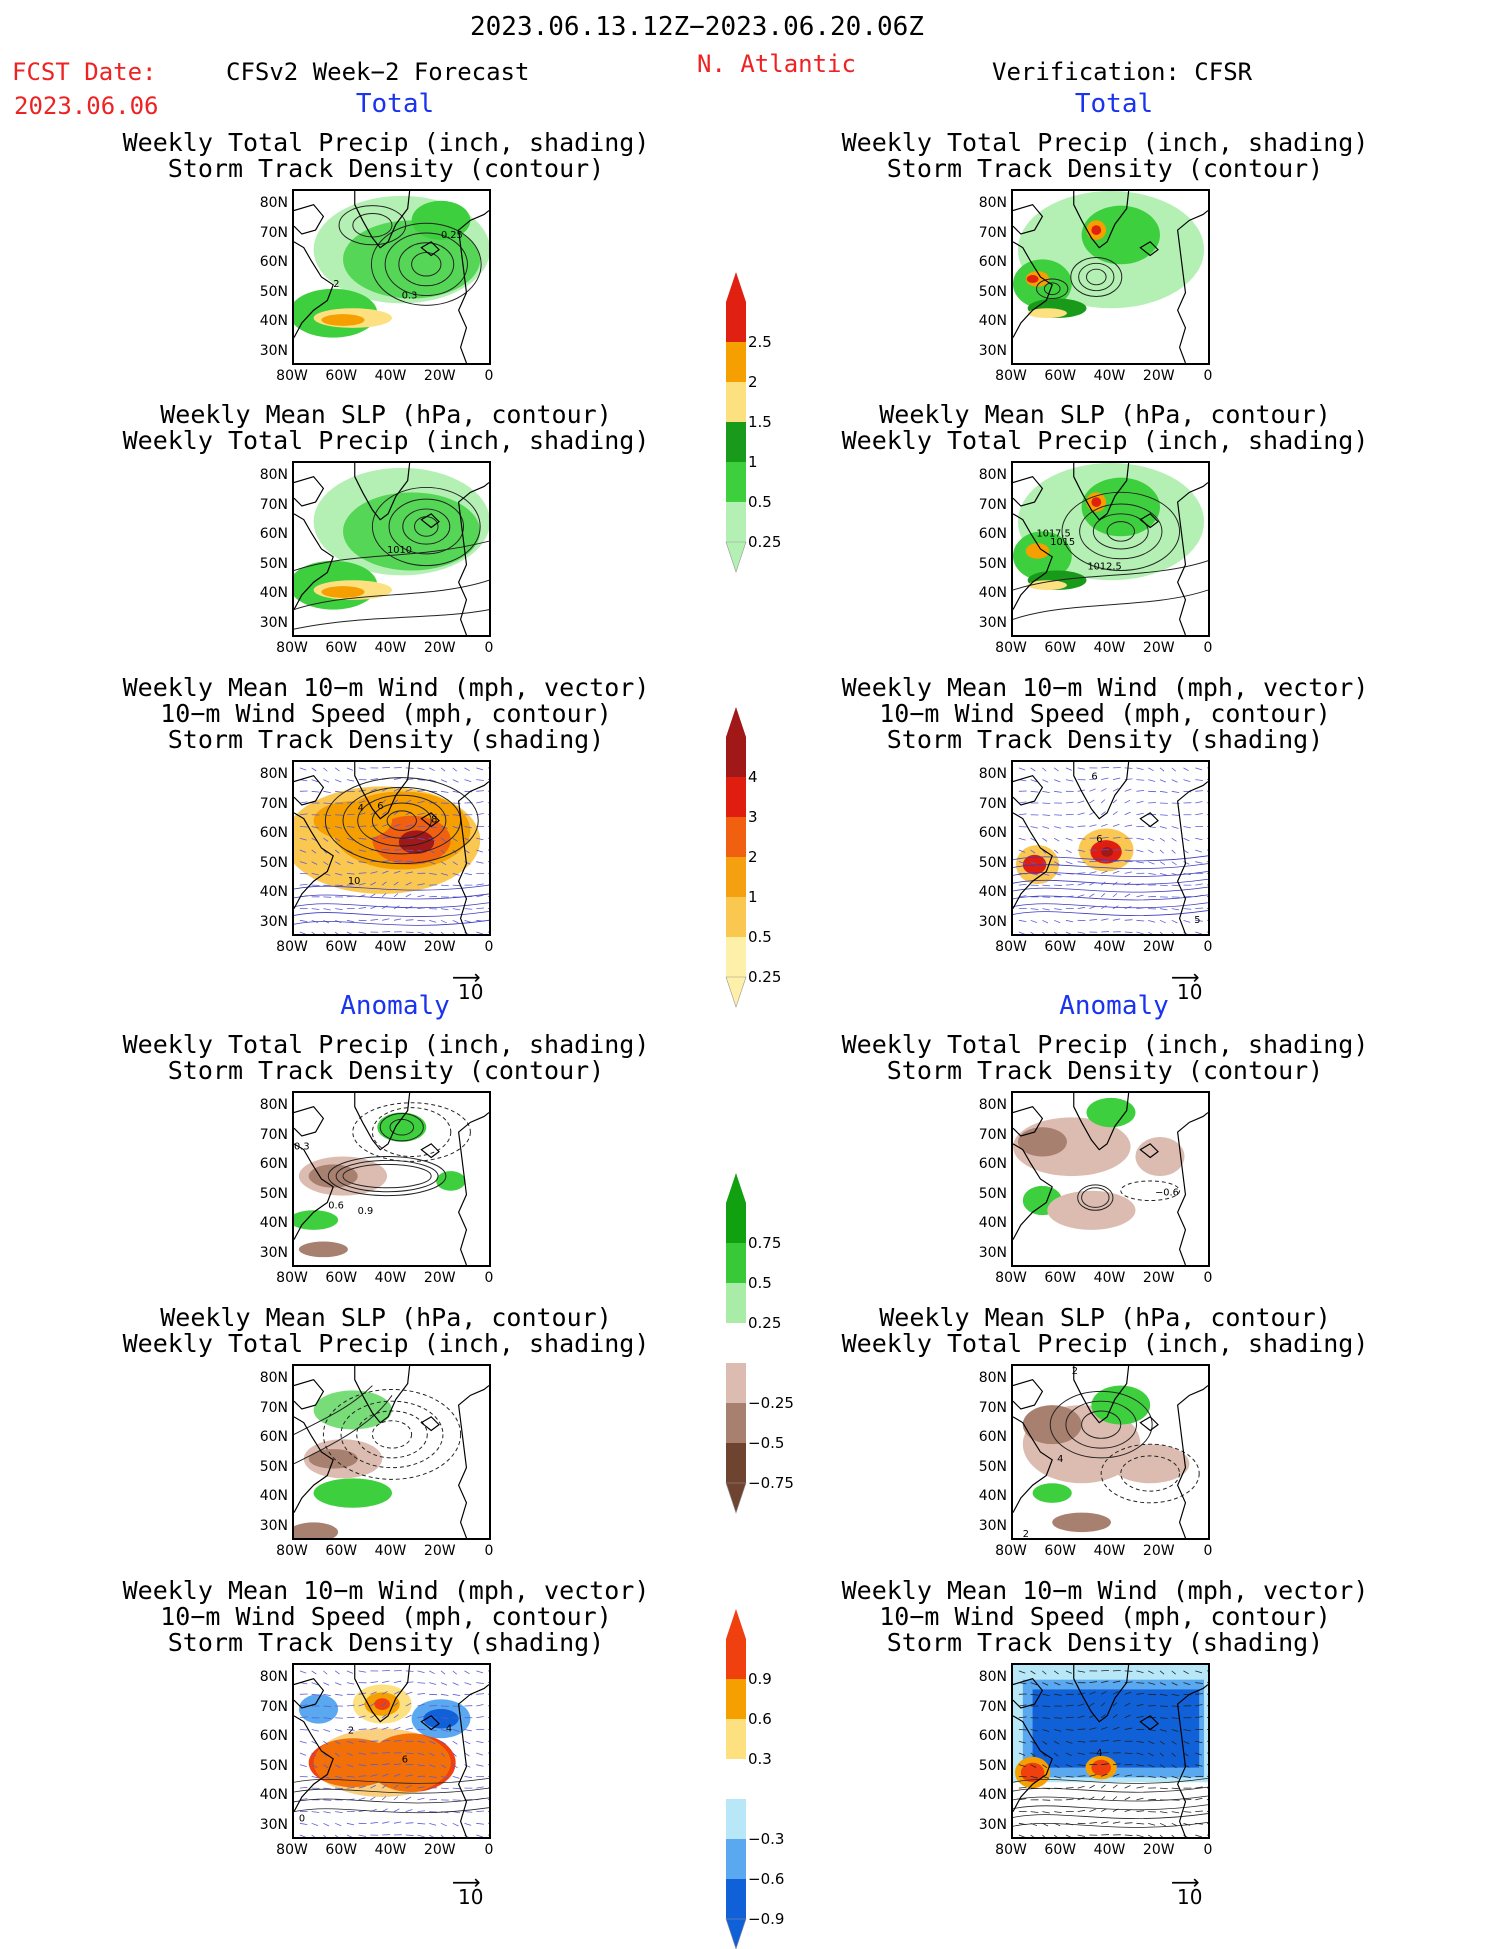  Describe the element at coordinates (736, 992) in the screenshot. I see `colorbar-cap-bottom` at that location.